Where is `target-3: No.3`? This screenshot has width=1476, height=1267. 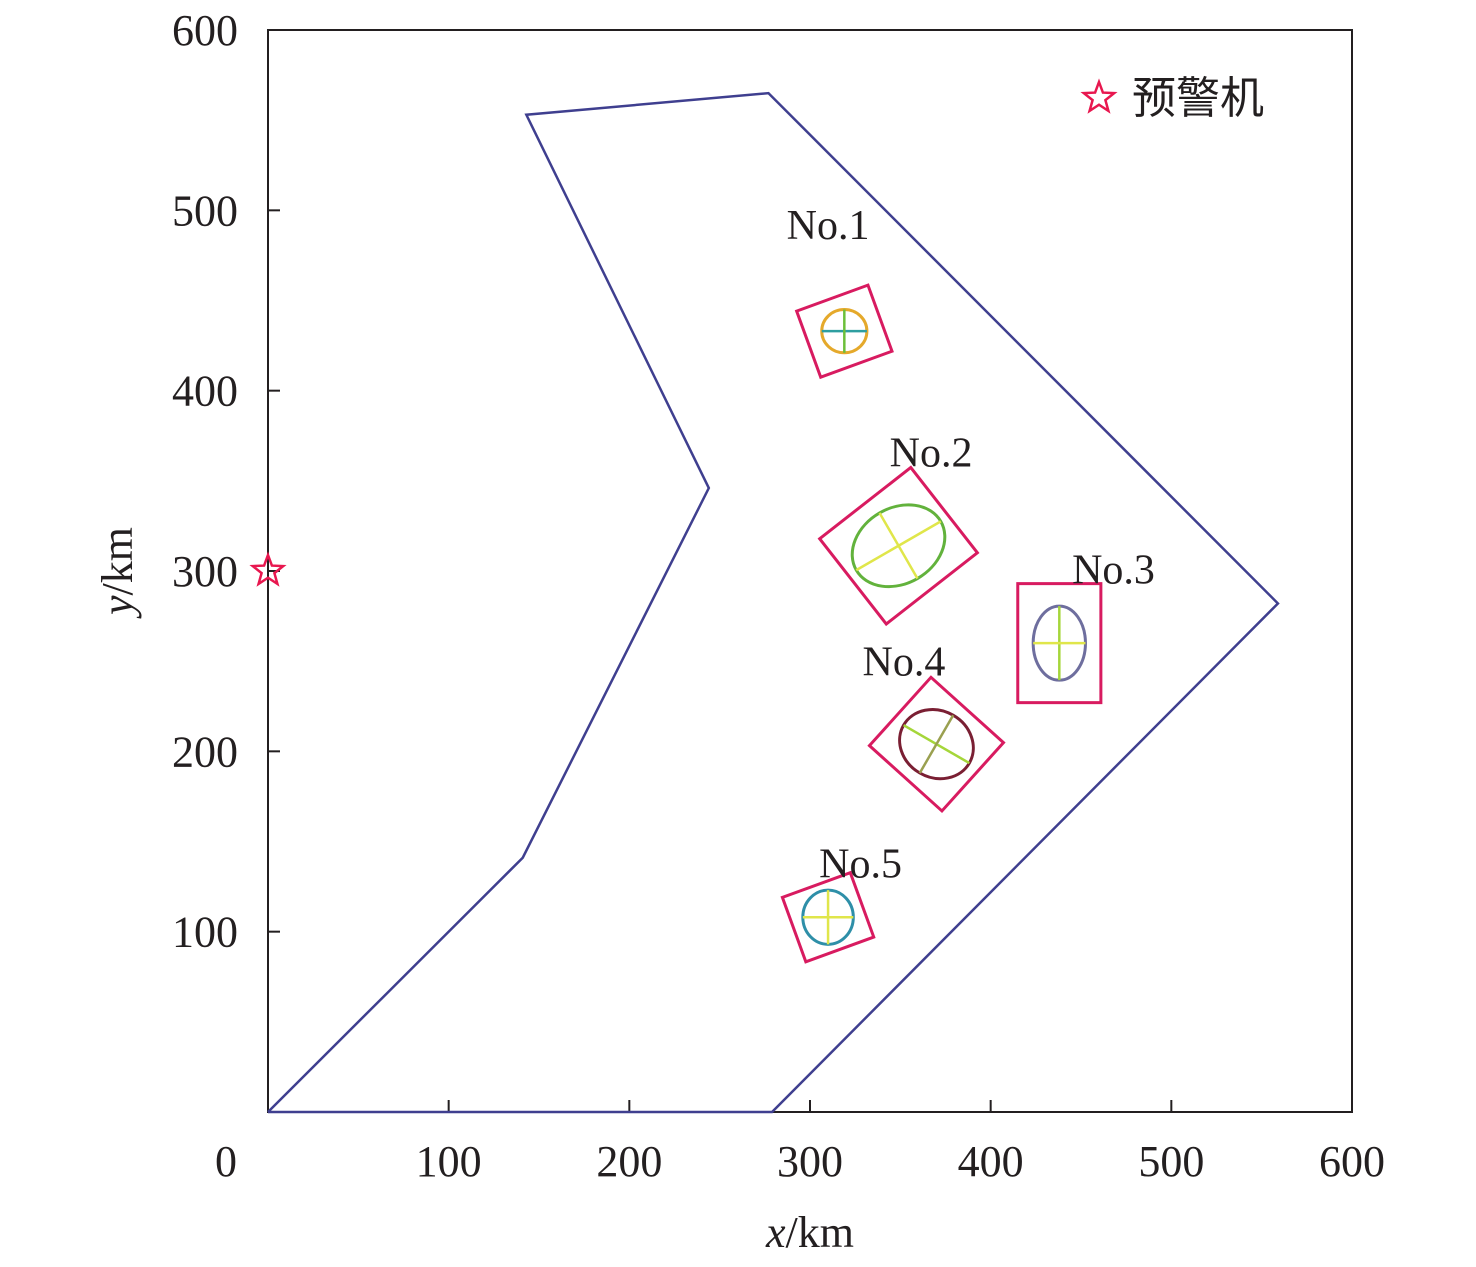 target-3: No.3 is located at coordinates (1085, 626).